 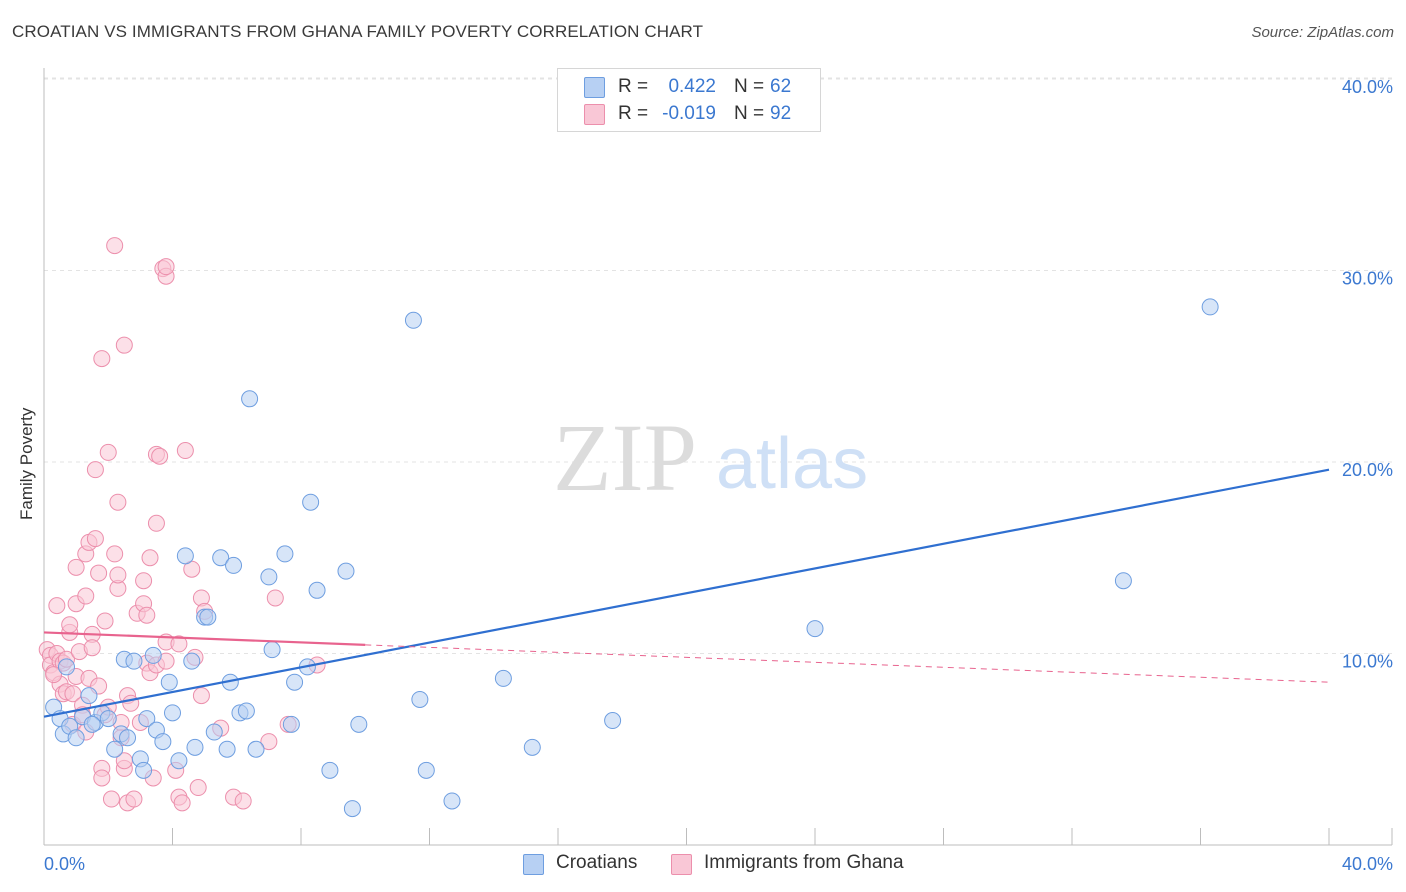 I want to click on source-label: Source: ZipAtlas.com, so click(x=1322, y=32).